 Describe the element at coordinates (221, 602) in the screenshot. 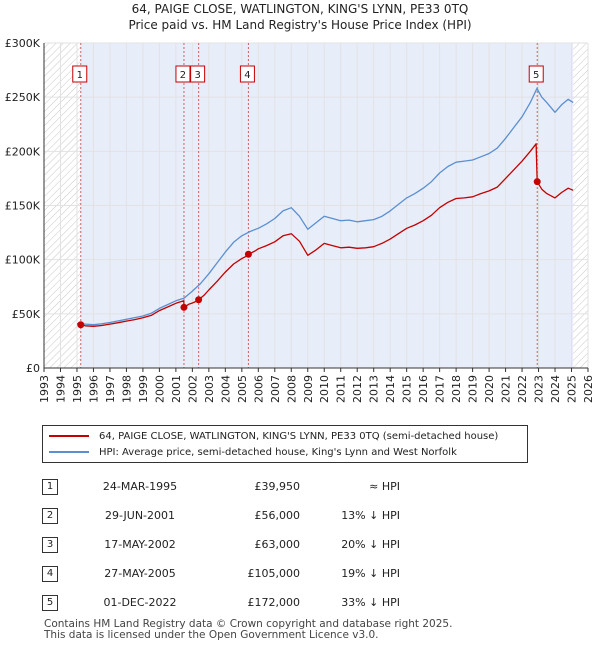

I see `sales-table-row: 5 01-DEC-2022 £172,000 33% ↓ HPI` at that location.